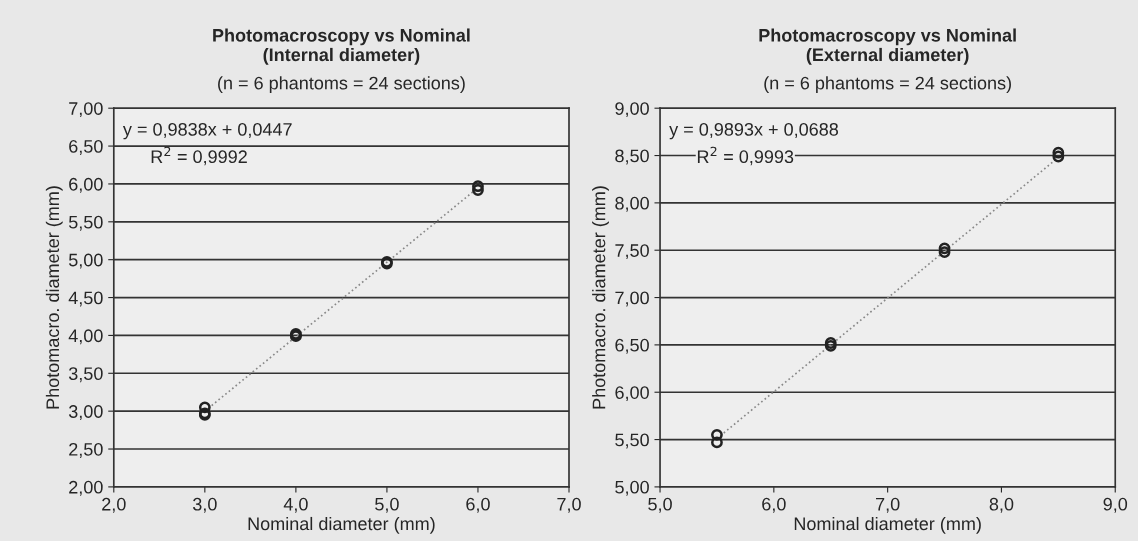  Describe the element at coordinates (295, 505) in the screenshot. I see `x-tick-label: 4,0` at that location.